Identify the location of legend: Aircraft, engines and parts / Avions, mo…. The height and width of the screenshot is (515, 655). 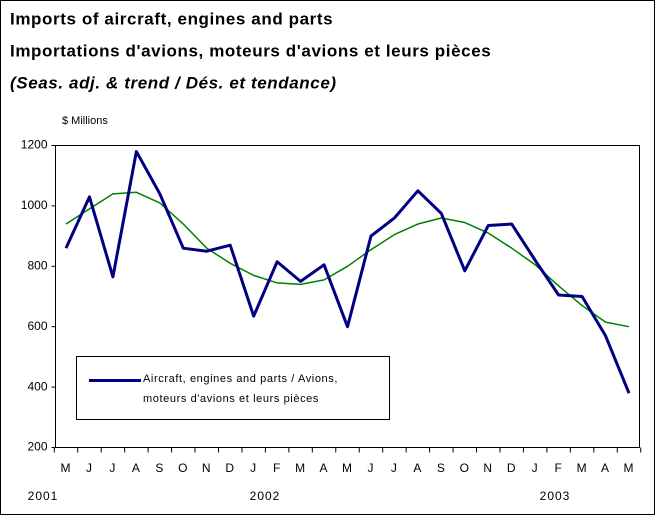
(233, 388).